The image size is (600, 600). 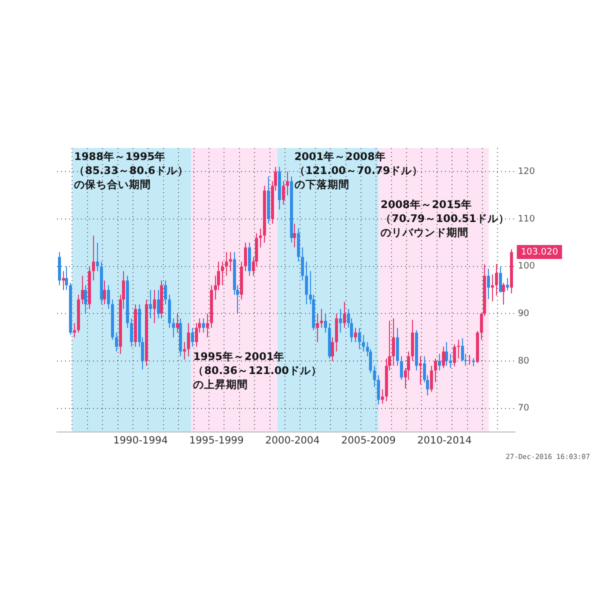 I want to click on x-tick-label: 2010-2014, so click(x=444, y=441).